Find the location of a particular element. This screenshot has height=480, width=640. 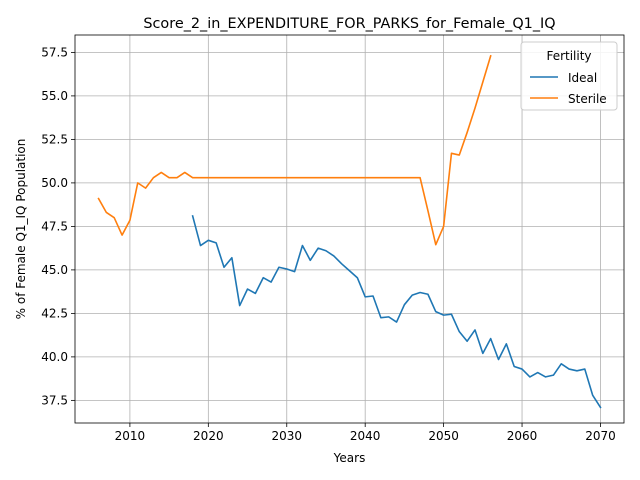

x-tick-label: 2060 is located at coordinates (522, 436).